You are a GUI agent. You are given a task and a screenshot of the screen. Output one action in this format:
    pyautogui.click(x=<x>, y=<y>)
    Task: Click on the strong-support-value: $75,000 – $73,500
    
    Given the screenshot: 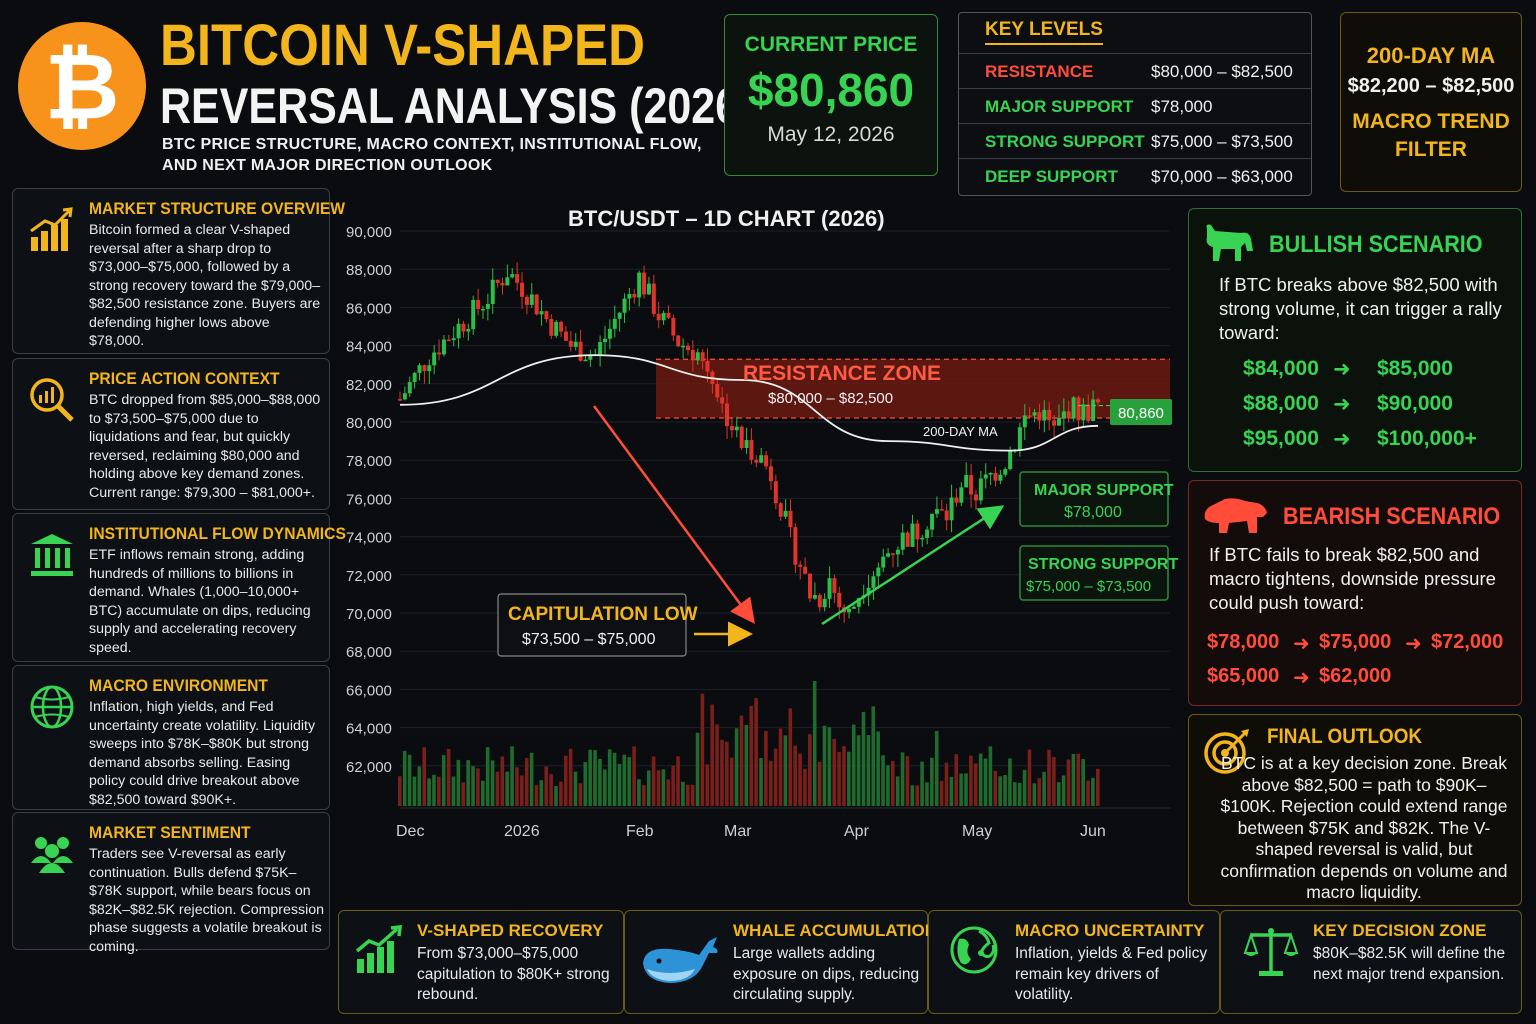 What is the action you would take?
    pyautogui.click(x=1088, y=586)
    